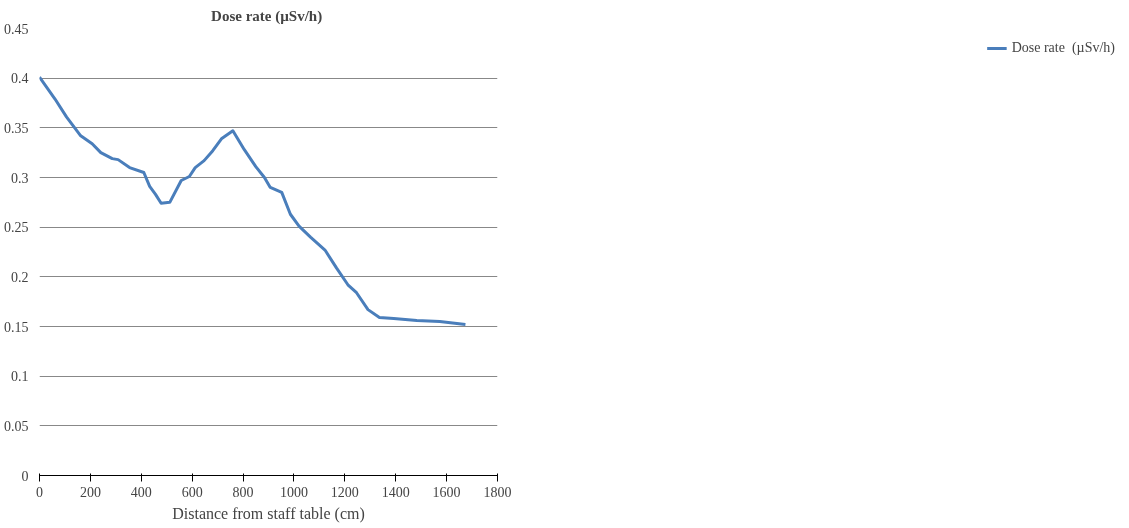 The width and height of the screenshot is (1129, 528). Describe the element at coordinates (243, 492) in the screenshot. I see `x-tick-label: 800` at that location.